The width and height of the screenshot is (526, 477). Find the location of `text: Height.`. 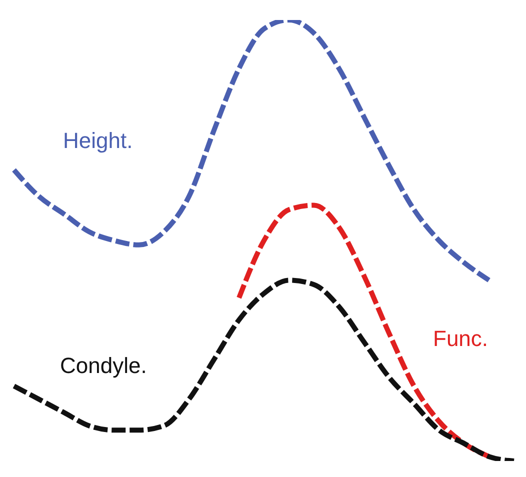

text: Height. is located at coordinates (98, 141).